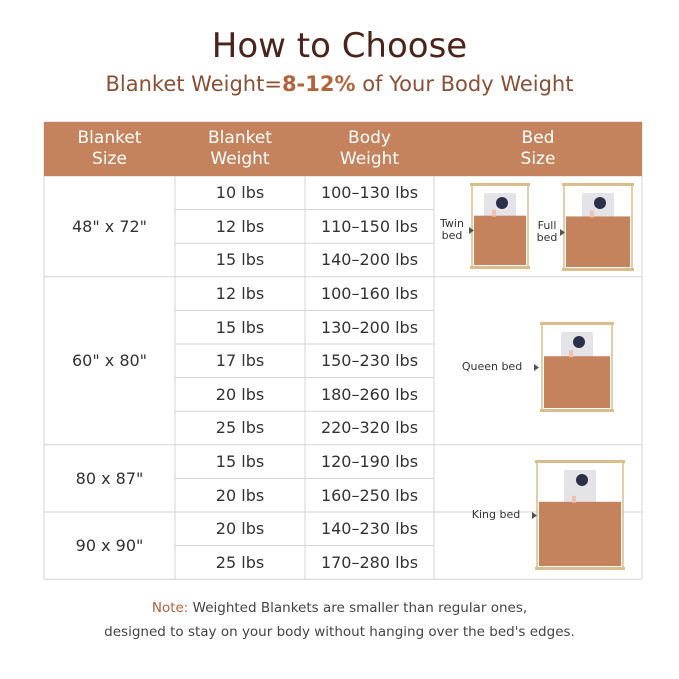 This screenshot has width=679, height=679. I want to click on body-text: 100–130 lbs, so click(369, 193).